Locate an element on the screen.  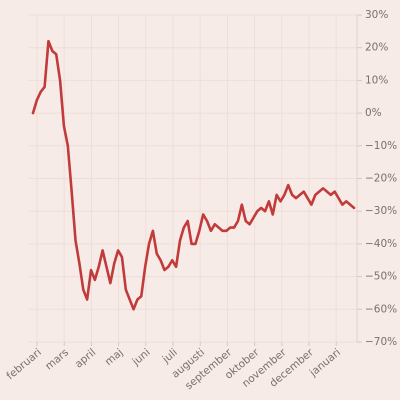
y-tick-label: −10% is located at coordinates (381, 146).